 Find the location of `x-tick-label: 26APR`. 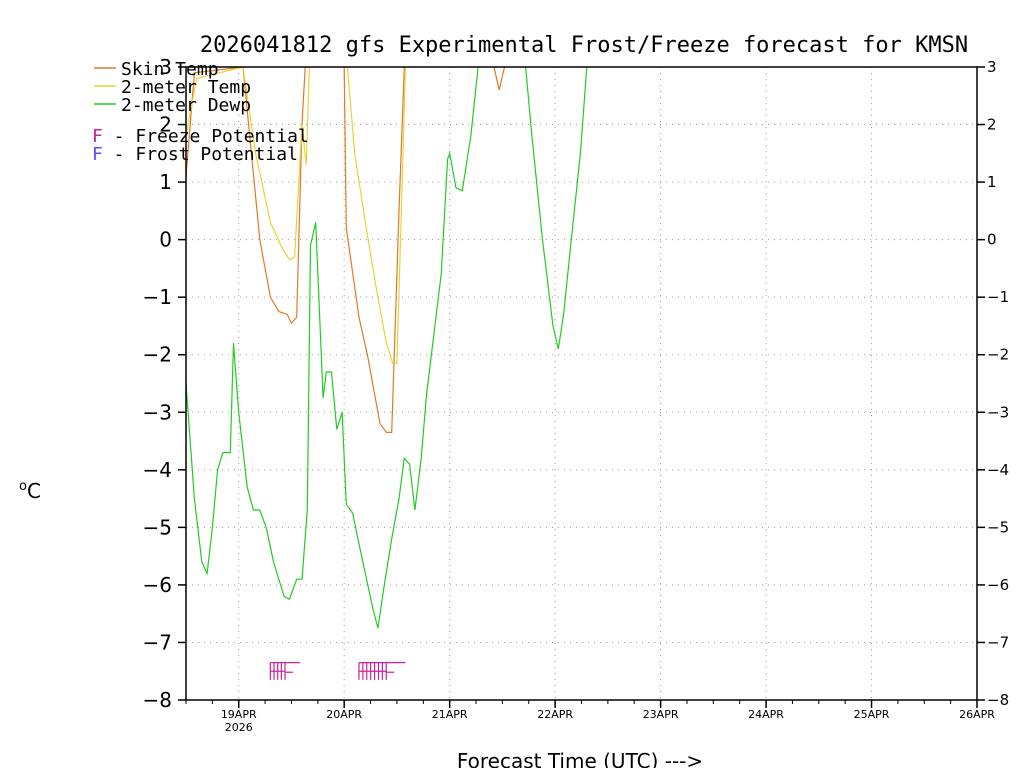

x-tick-label: 26APR is located at coordinates (977, 714).